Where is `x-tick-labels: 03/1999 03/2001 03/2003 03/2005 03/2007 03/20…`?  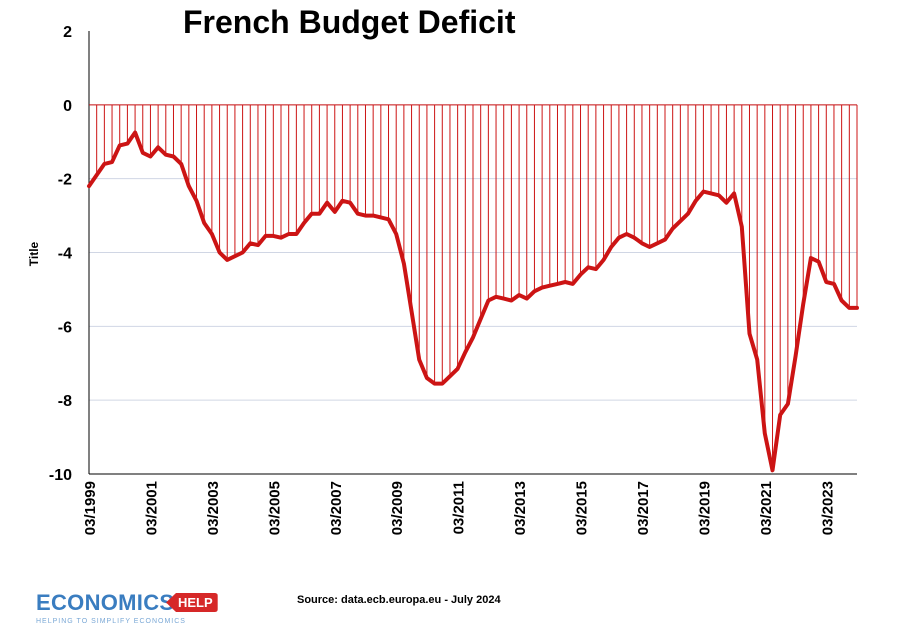 x-tick-labels: 03/1999 03/2001 03/2003 03/2005 03/2007 03/20… is located at coordinates (459, 508).